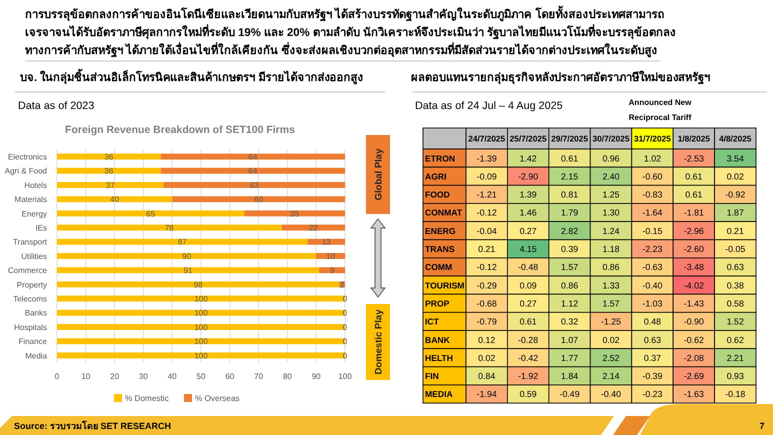  Describe the element at coordinates (489, 106) in the screenshot. I see `chart-subtitle: Data as of 24 Jul – 4 Aug 2025` at that location.